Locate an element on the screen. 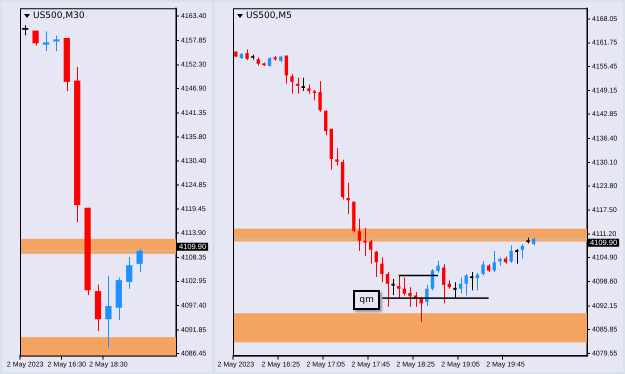 The width and height of the screenshot is (625, 374). chart-title: US500,M5 is located at coordinates (268, 16).